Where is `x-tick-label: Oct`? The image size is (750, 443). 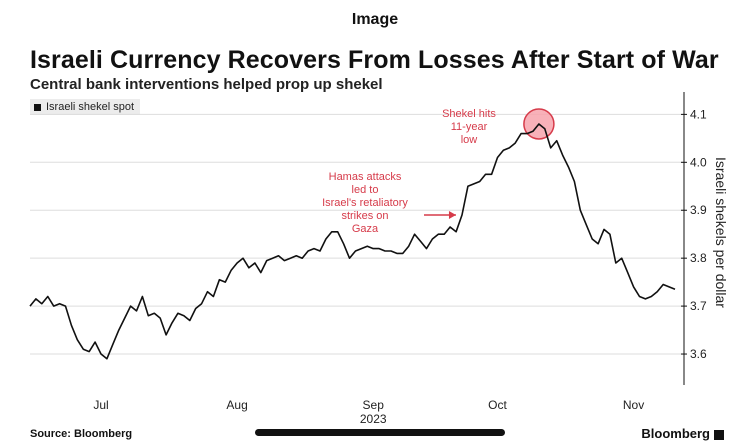
x-tick-label: Oct is located at coordinates (497, 405).